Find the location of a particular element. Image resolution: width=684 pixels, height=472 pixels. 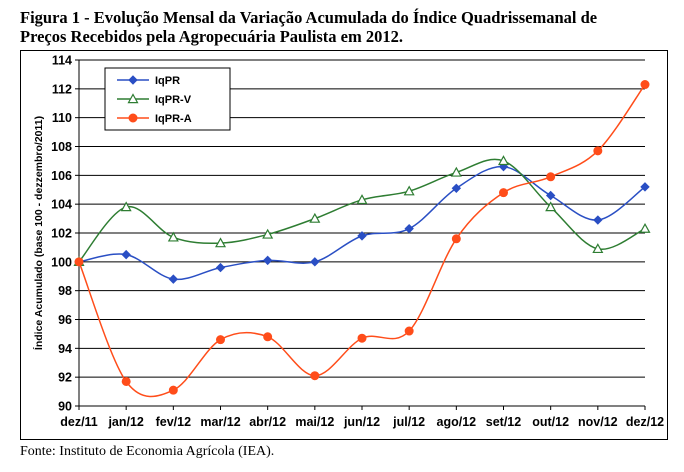

x-tick-label: mai/12 is located at coordinates (314, 422).